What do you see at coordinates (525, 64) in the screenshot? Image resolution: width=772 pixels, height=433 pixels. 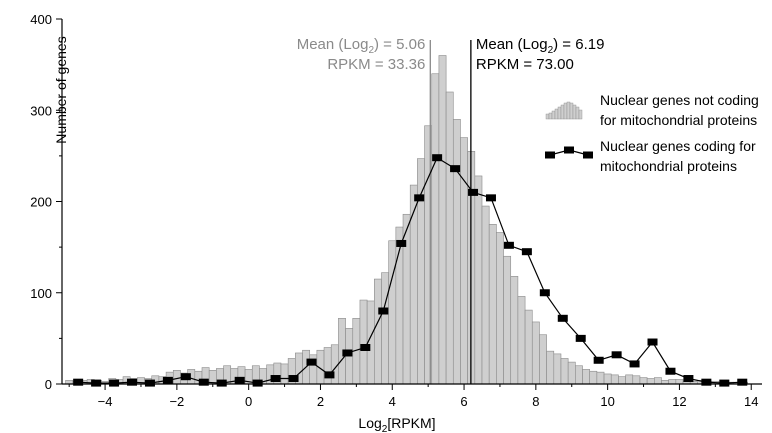 I see `mean-annotation-line2: RPKM = 73.00` at bounding box center [525, 64].